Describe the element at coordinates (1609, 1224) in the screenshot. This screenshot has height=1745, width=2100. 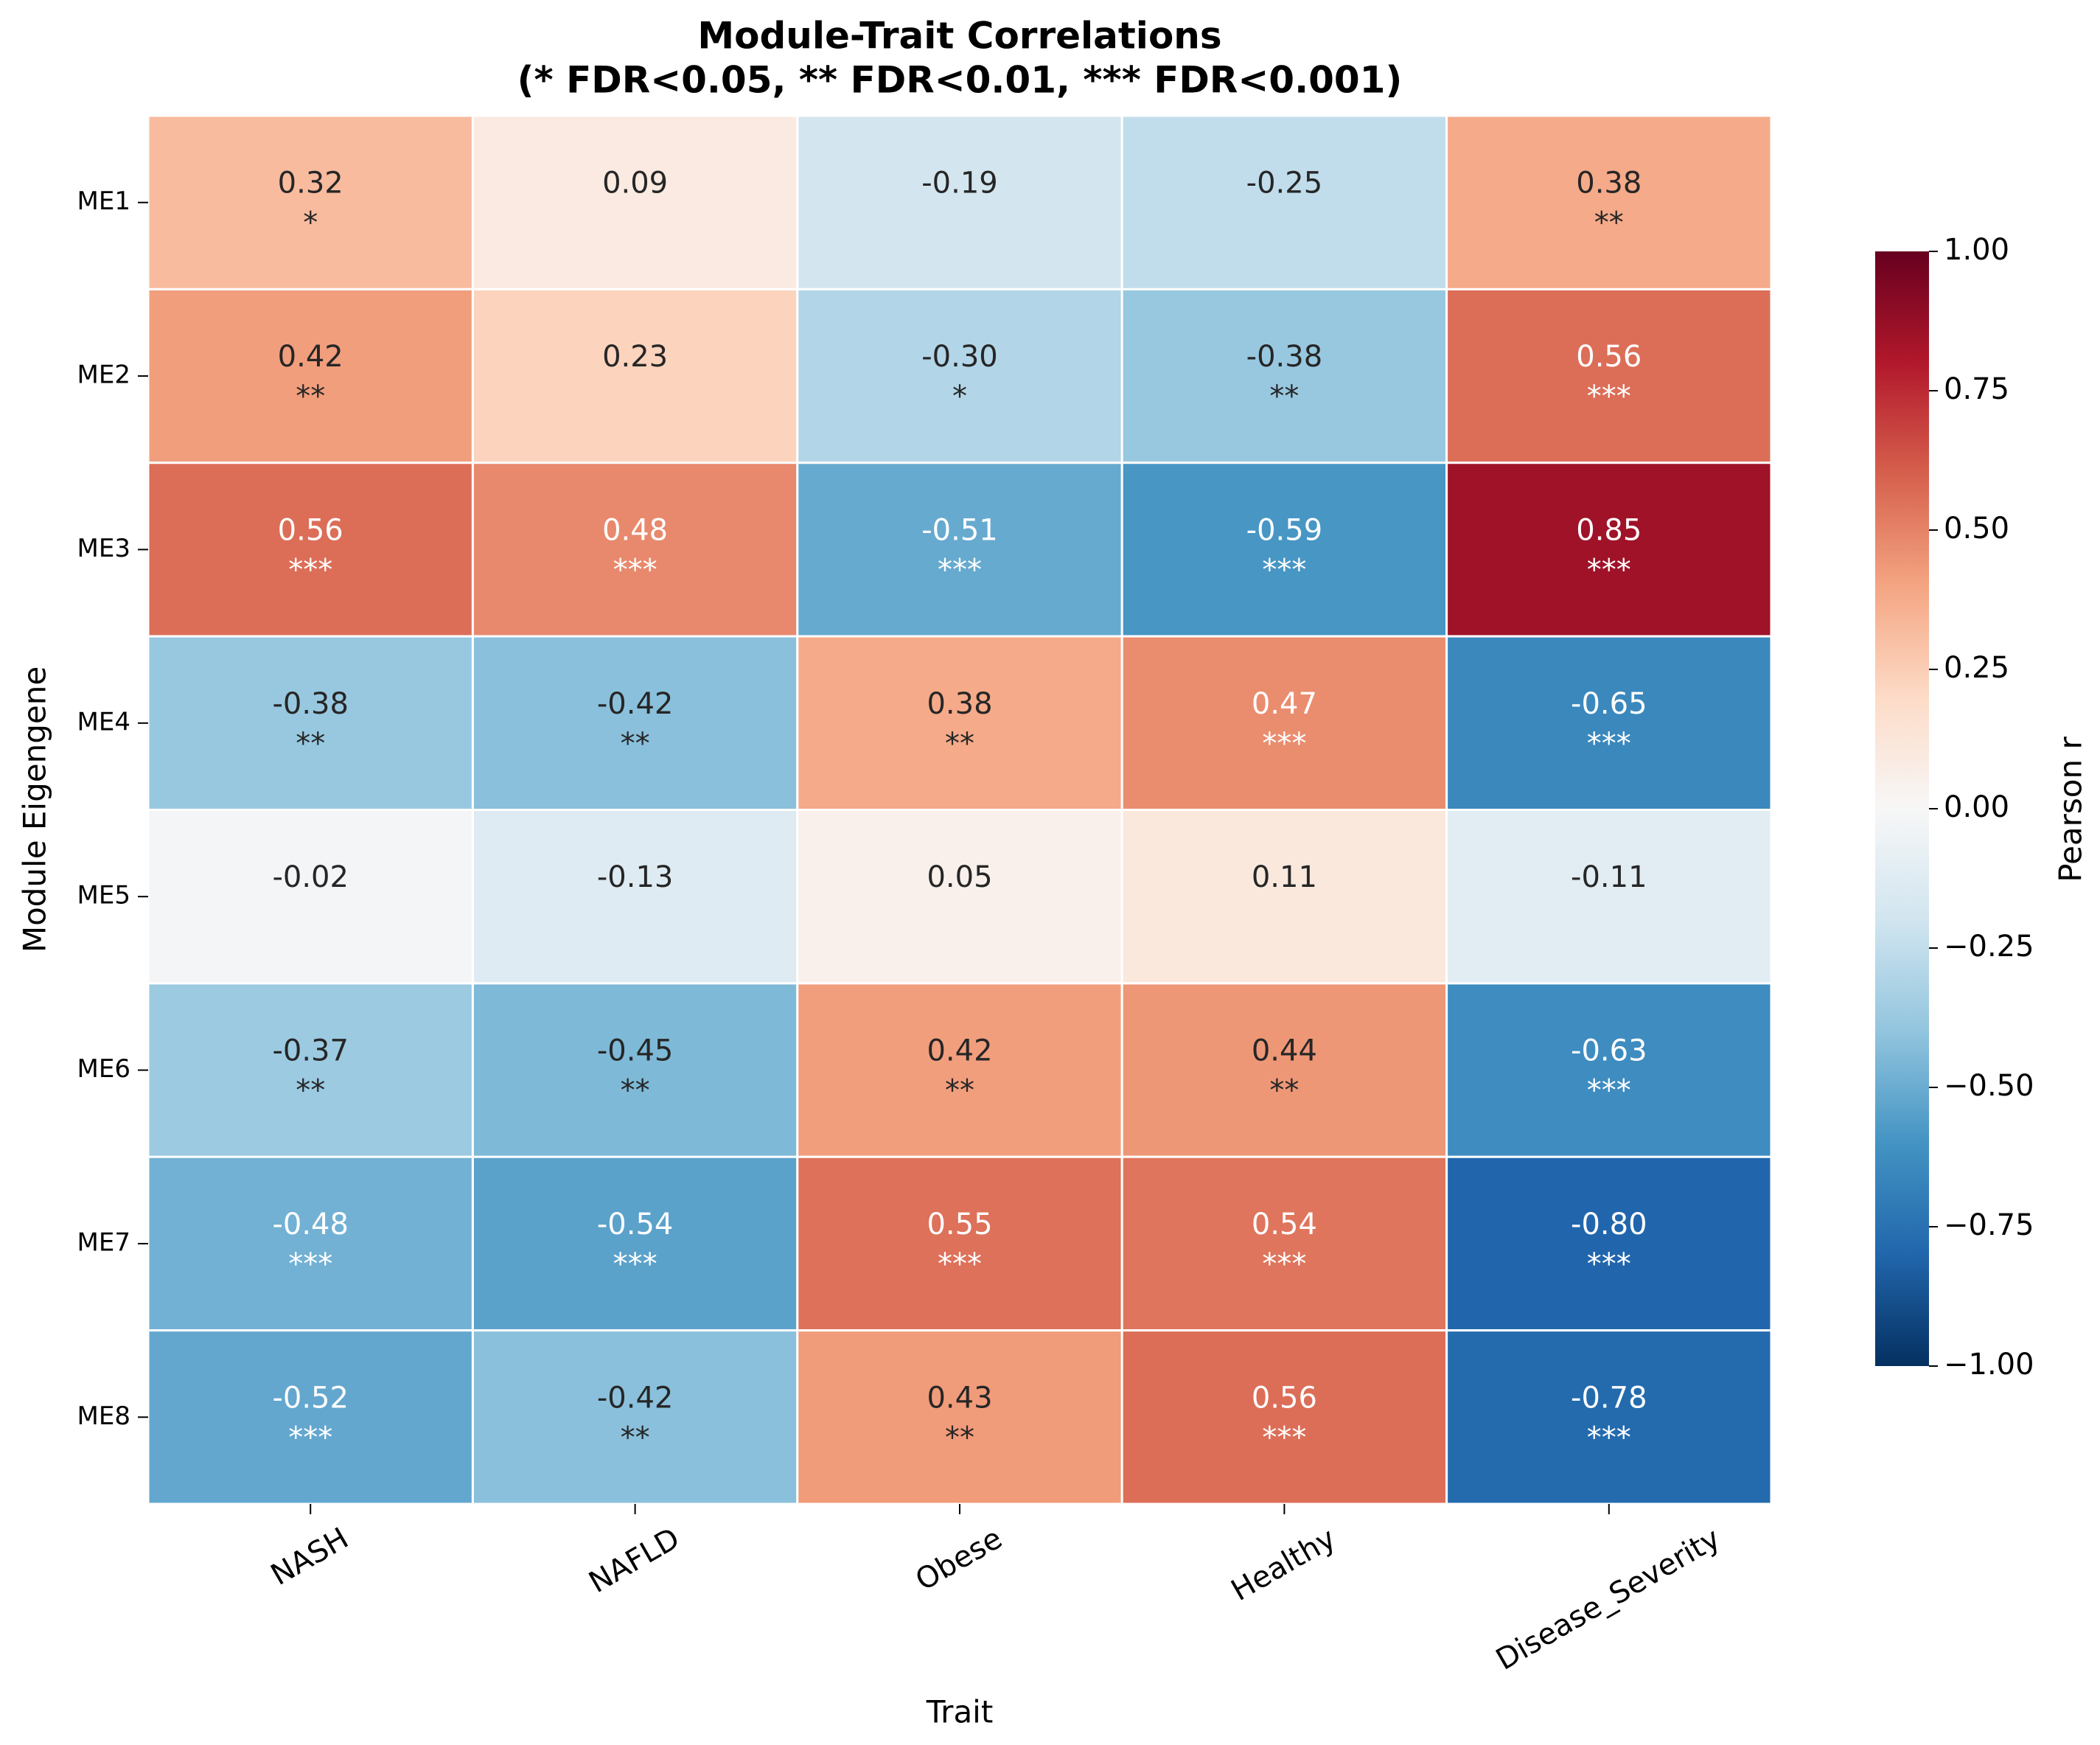
I see `cell-value-label: -0.80` at that location.